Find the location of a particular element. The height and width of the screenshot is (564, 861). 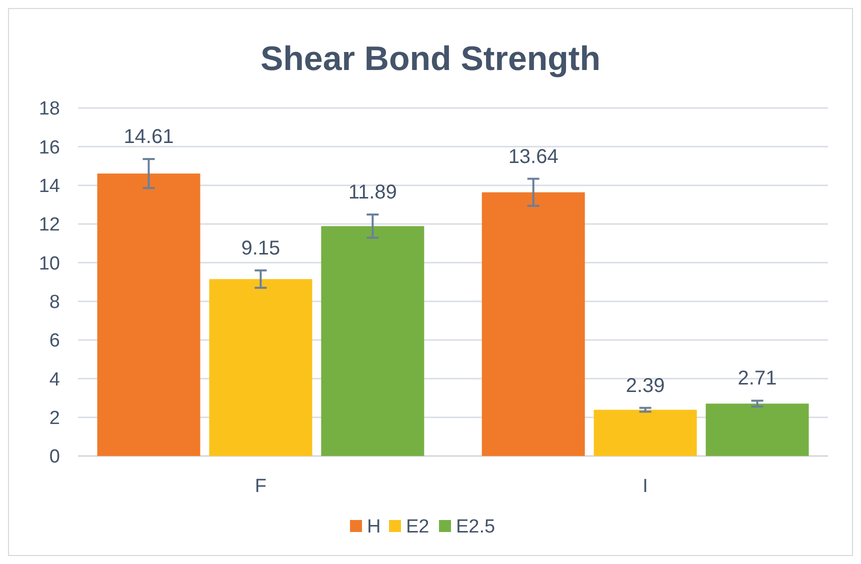

x-tick-label: F is located at coordinates (260, 486).